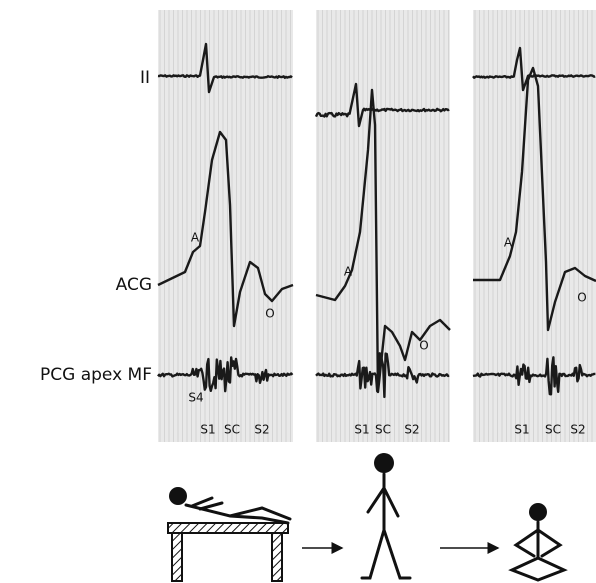 Image resolution: width=596 pixels, height=583 pixels. What do you see at coordinates (134, 285) in the screenshot?
I see `lead-label: ACG` at bounding box center [134, 285].